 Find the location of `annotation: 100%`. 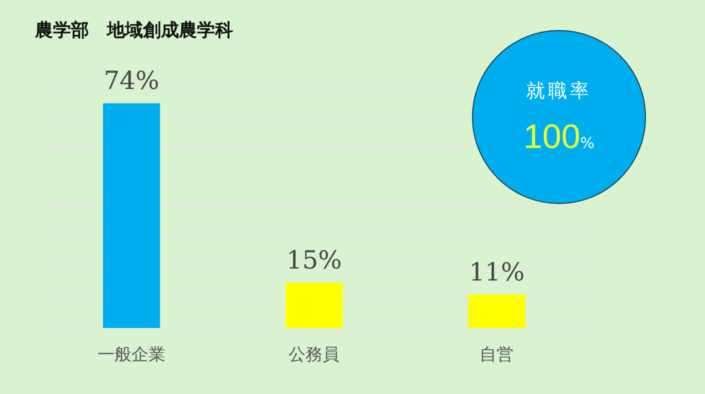

annotation: 100% is located at coordinates (559, 137).